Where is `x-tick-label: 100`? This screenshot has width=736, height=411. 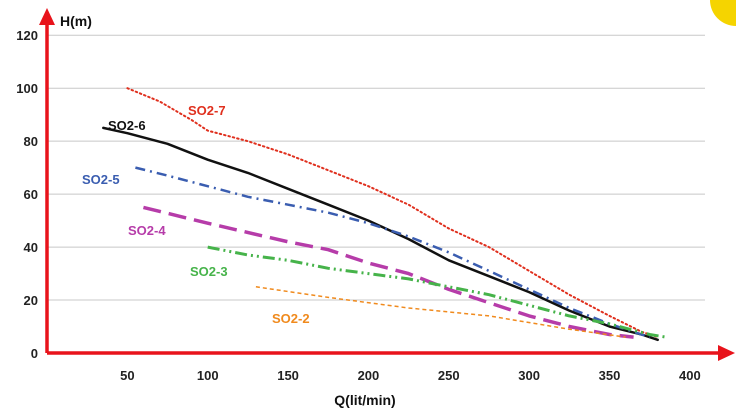 x-tick-label: 100 is located at coordinates (208, 375).